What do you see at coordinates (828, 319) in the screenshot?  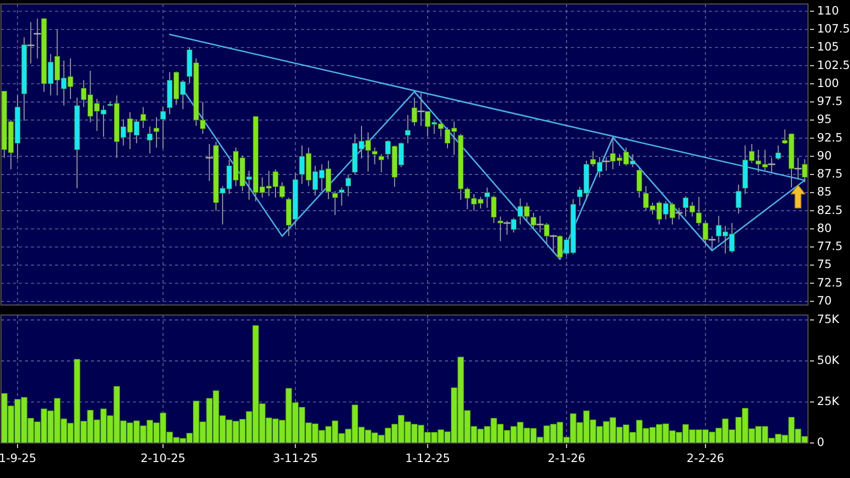 I see `y-tick-label: 75K` at bounding box center [828, 319].